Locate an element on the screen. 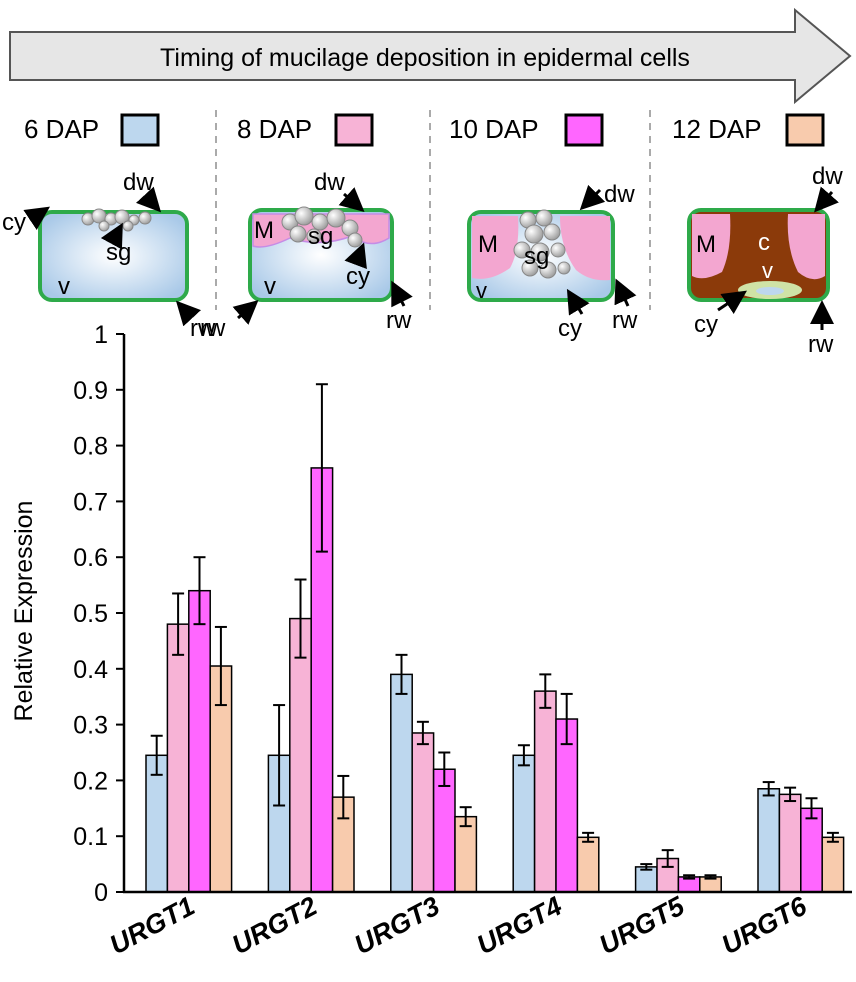 The width and height of the screenshot is (856, 982). callout-c: c is located at coordinates (764, 242).